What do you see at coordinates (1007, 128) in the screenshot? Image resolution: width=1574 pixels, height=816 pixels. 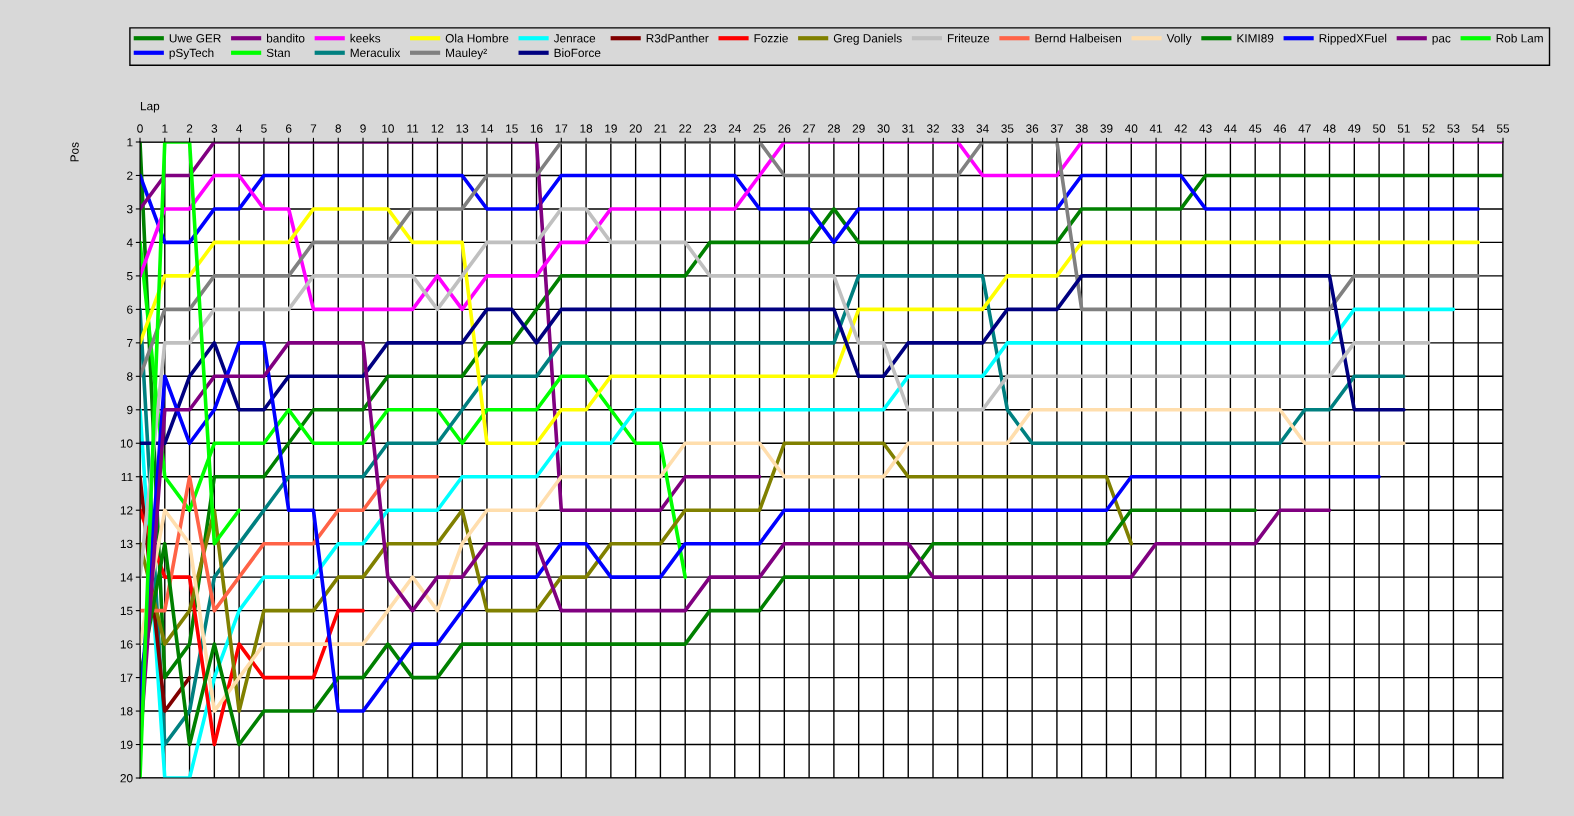 I see `x-tick-label: 35` at bounding box center [1007, 128].